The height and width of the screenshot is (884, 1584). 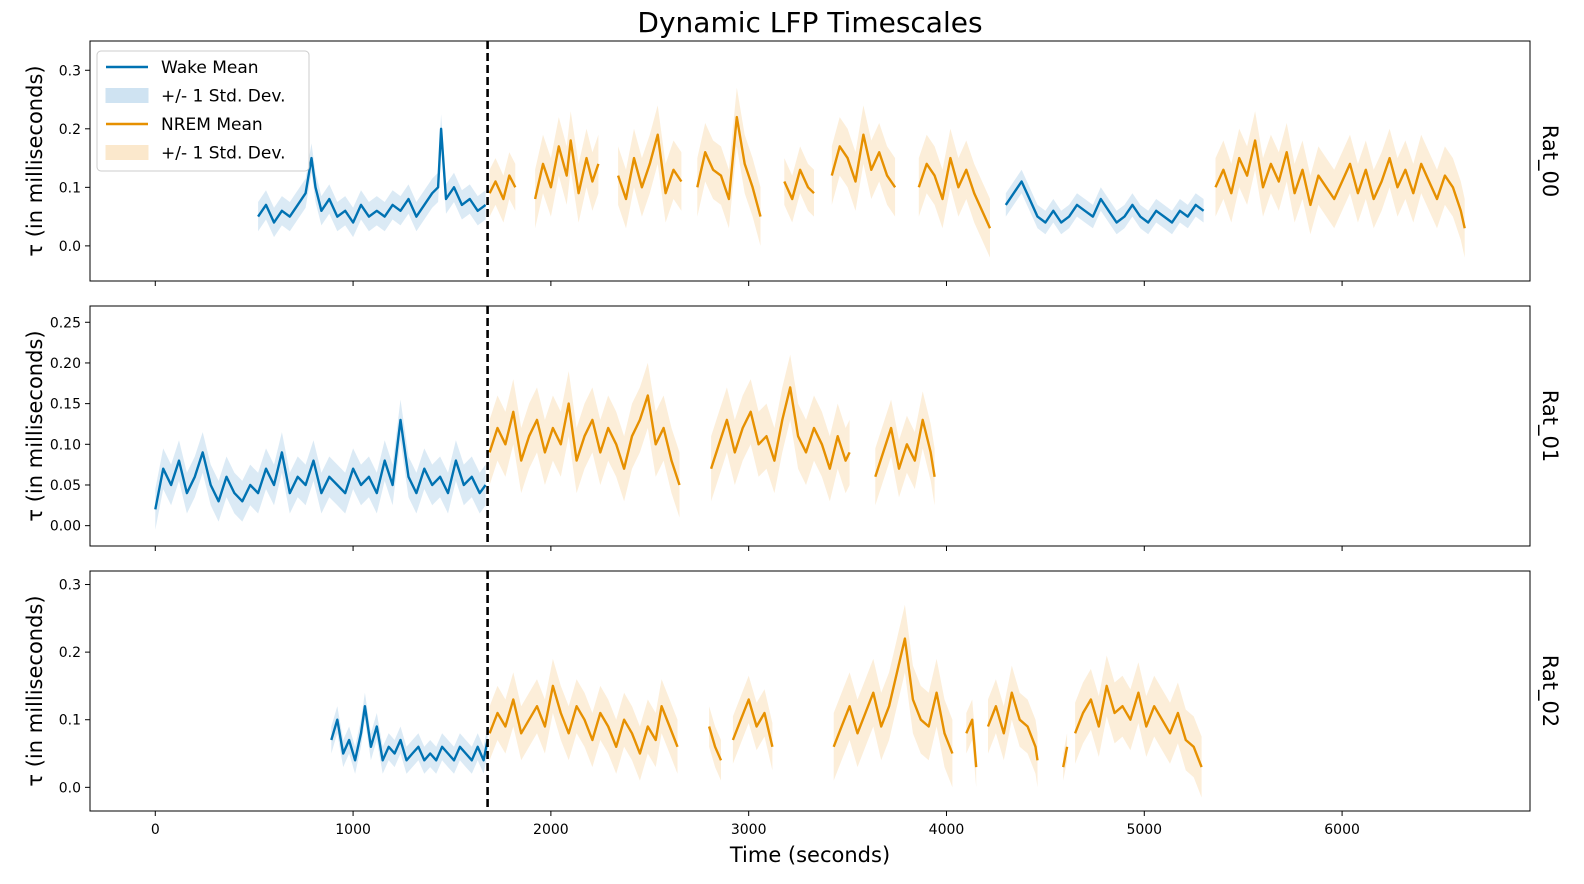 I want to click on legend-entry-label: NREM Mean, so click(x=212, y=125).